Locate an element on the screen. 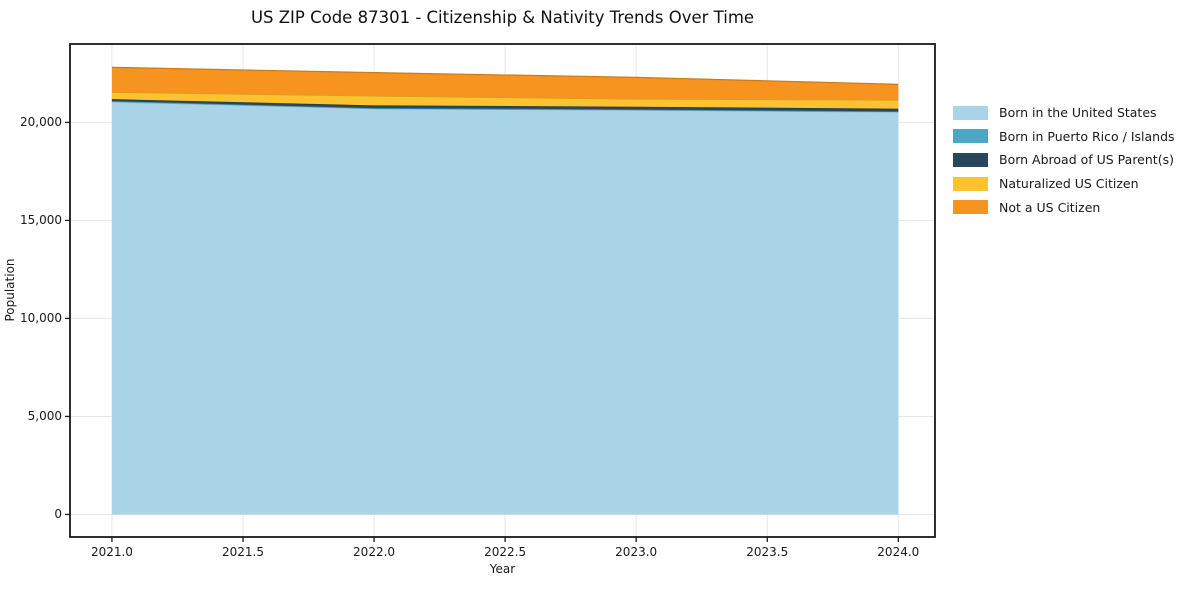 The image size is (1189, 590). x-tick-label: 2022.5 is located at coordinates (505, 552).